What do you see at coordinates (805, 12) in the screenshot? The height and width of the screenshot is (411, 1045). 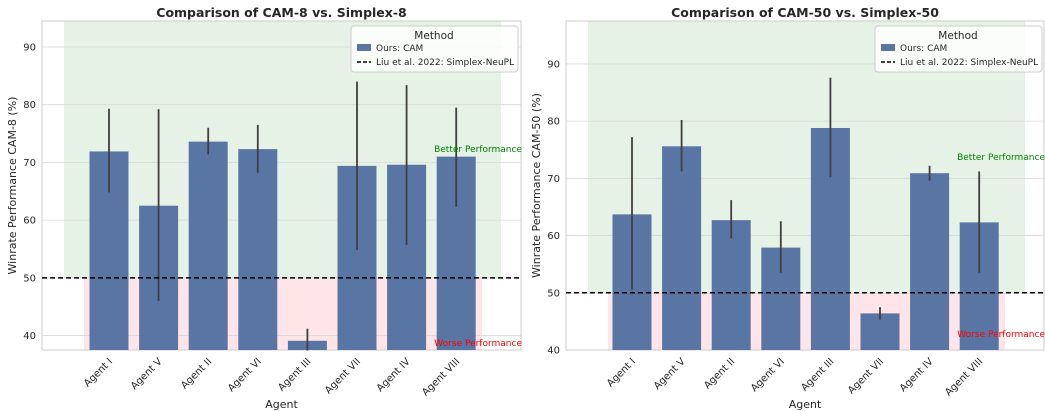 I see `chart-title: Comparison of CAM-50 vs. Simplex-50` at bounding box center [805, 12].